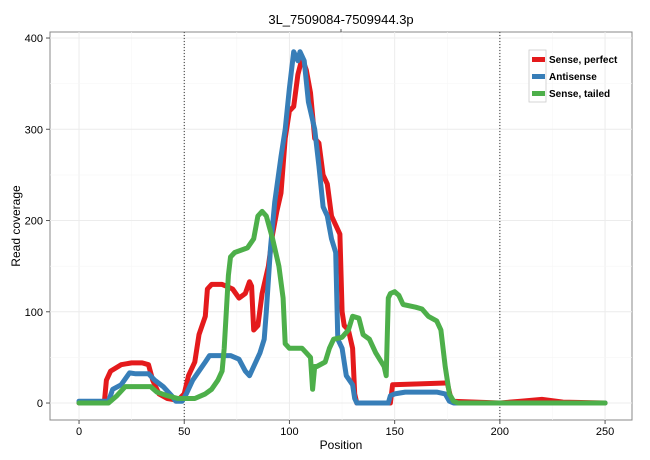 The height and width of the screenshot is (460, 650). I want to click on legend-label-antisense: Antisense, so click(573, 77).